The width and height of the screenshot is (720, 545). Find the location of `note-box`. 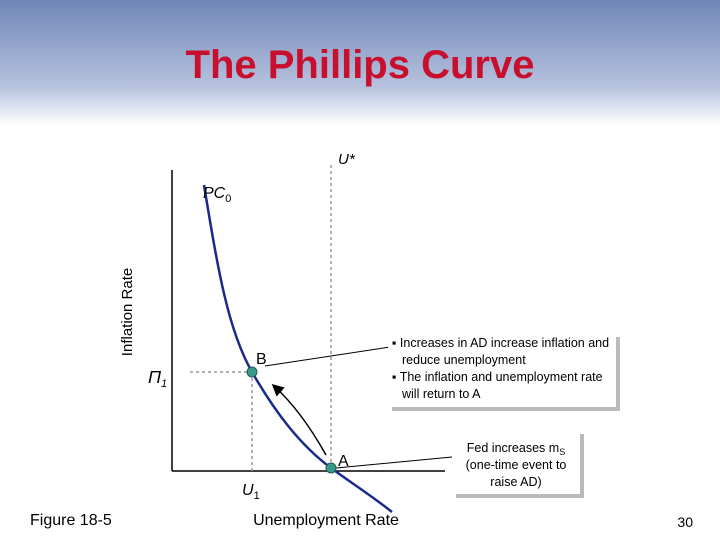

note-box is located at coordinates (502, 370).